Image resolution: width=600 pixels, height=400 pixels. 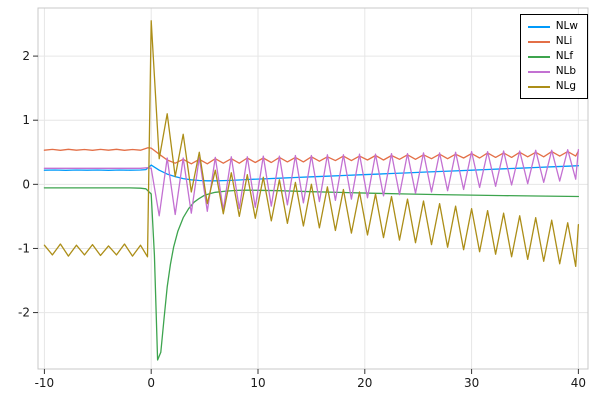 I want to click on legend-item-NLg: NLg, so click(x=552, y=86).